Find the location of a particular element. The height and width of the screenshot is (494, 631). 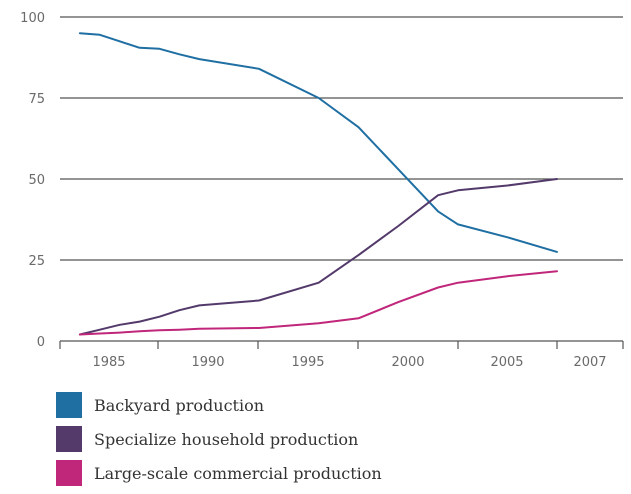

legend-item-household: Specialize household production is located at coordinates (219, 439).